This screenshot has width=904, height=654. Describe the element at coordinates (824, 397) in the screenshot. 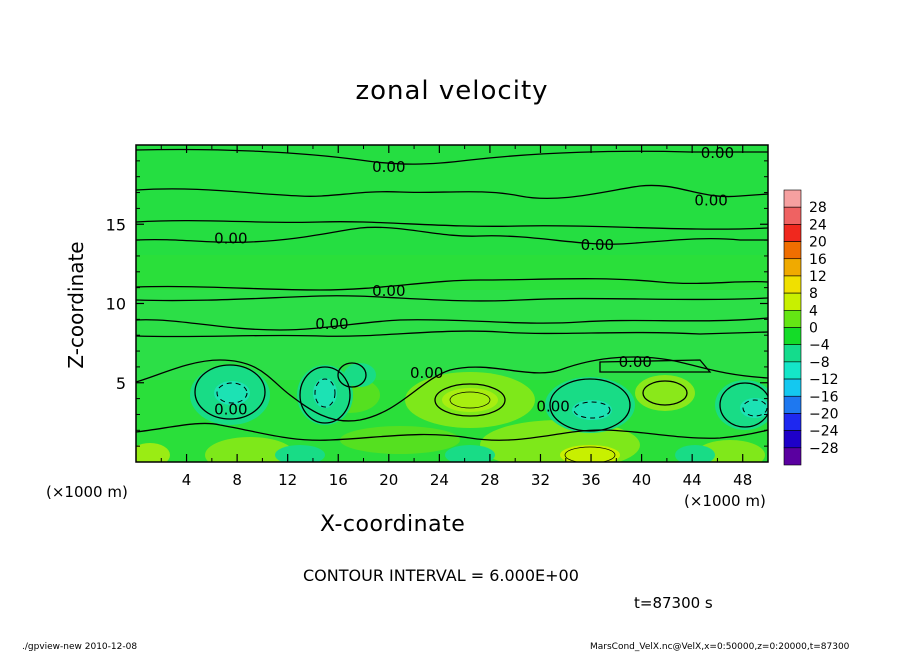

I see `colorbar-label: −16` at that location.